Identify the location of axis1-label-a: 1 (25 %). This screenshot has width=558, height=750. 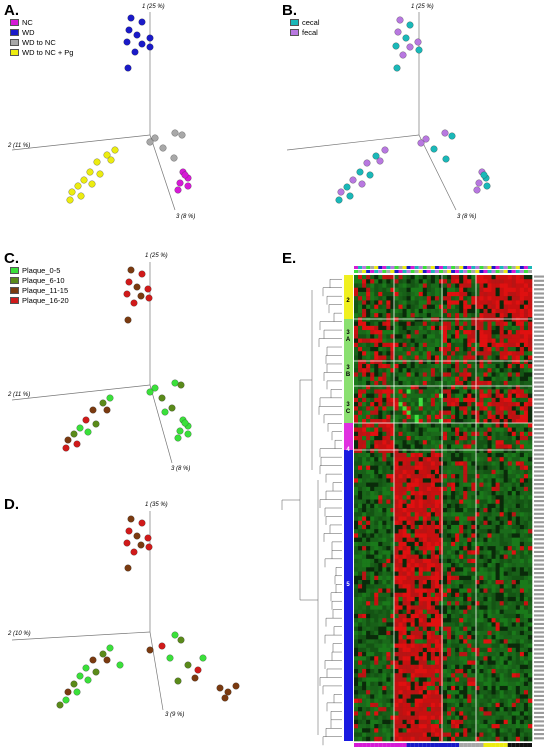
(153, 7).